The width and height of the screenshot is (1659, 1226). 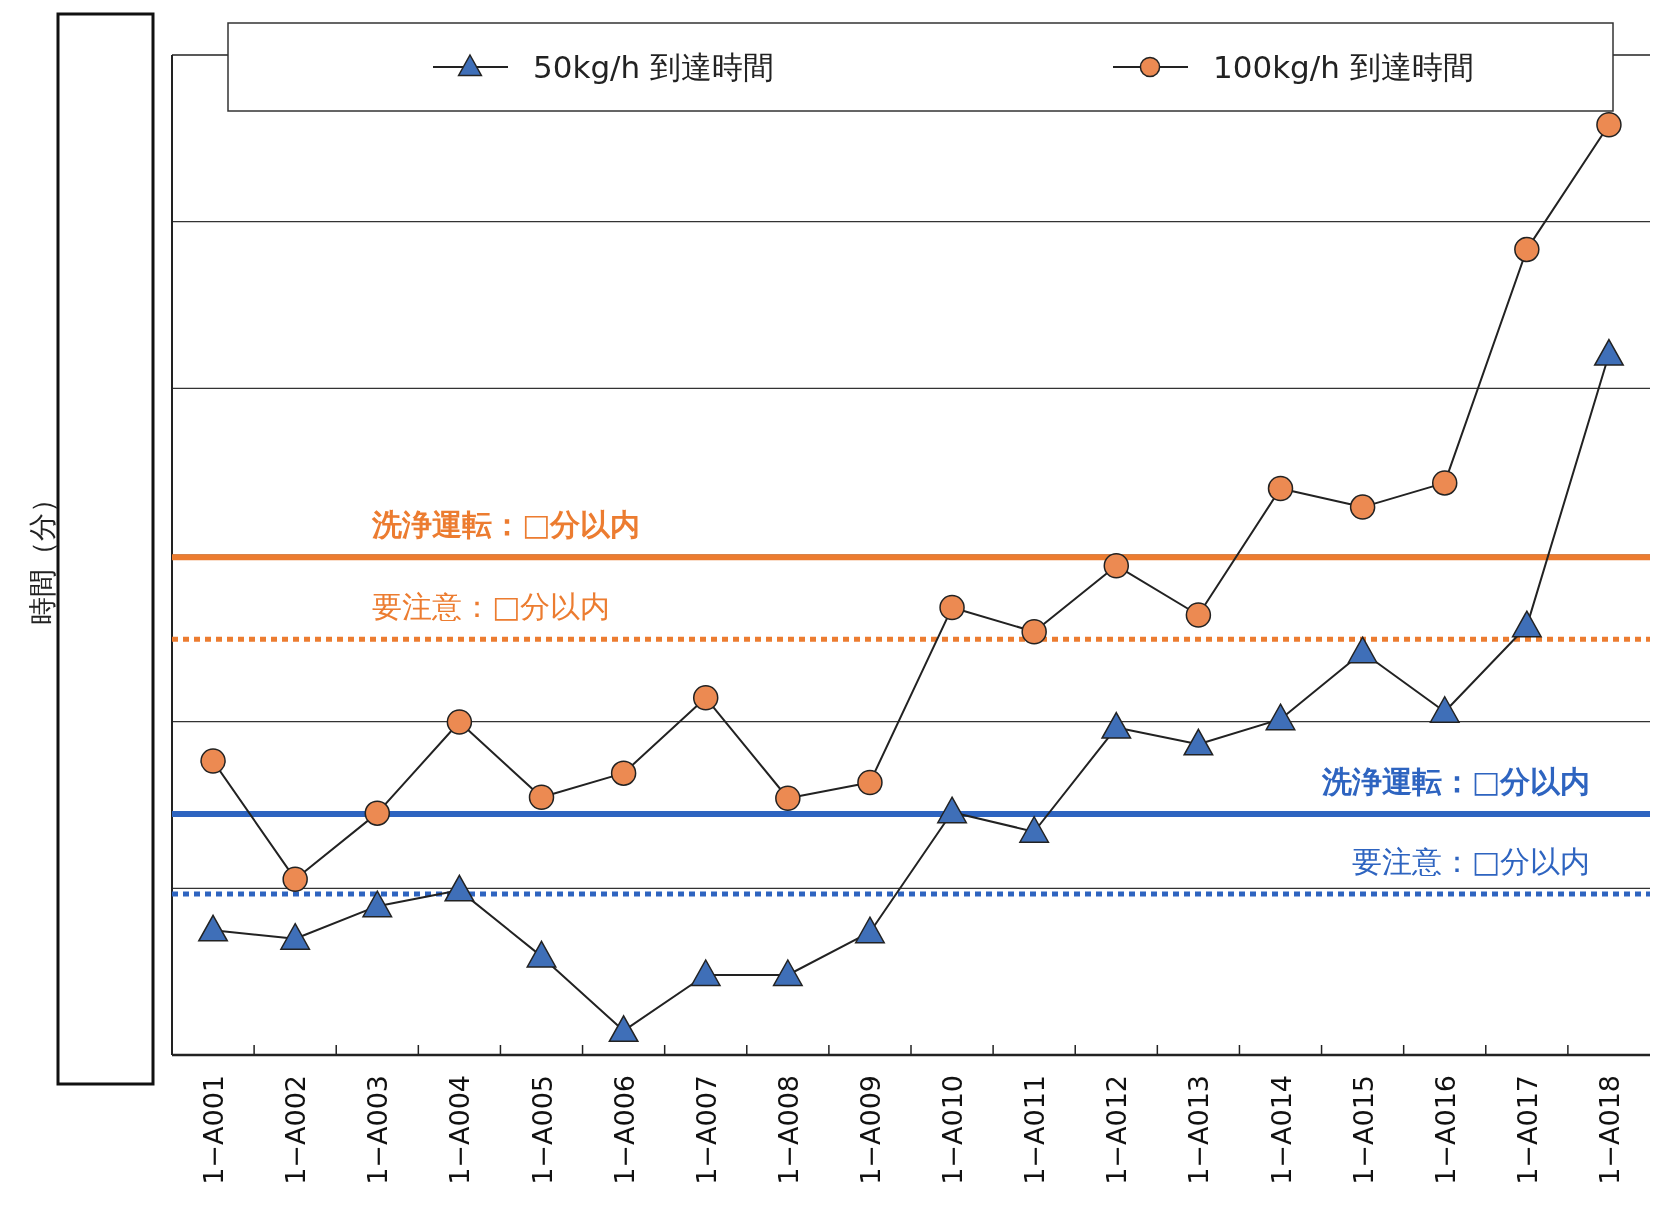 What do you see at coordinates (953, 1130) in the screenshot?
I see `x-tick-label: 1−A010` at bounding box center [953, 1130].